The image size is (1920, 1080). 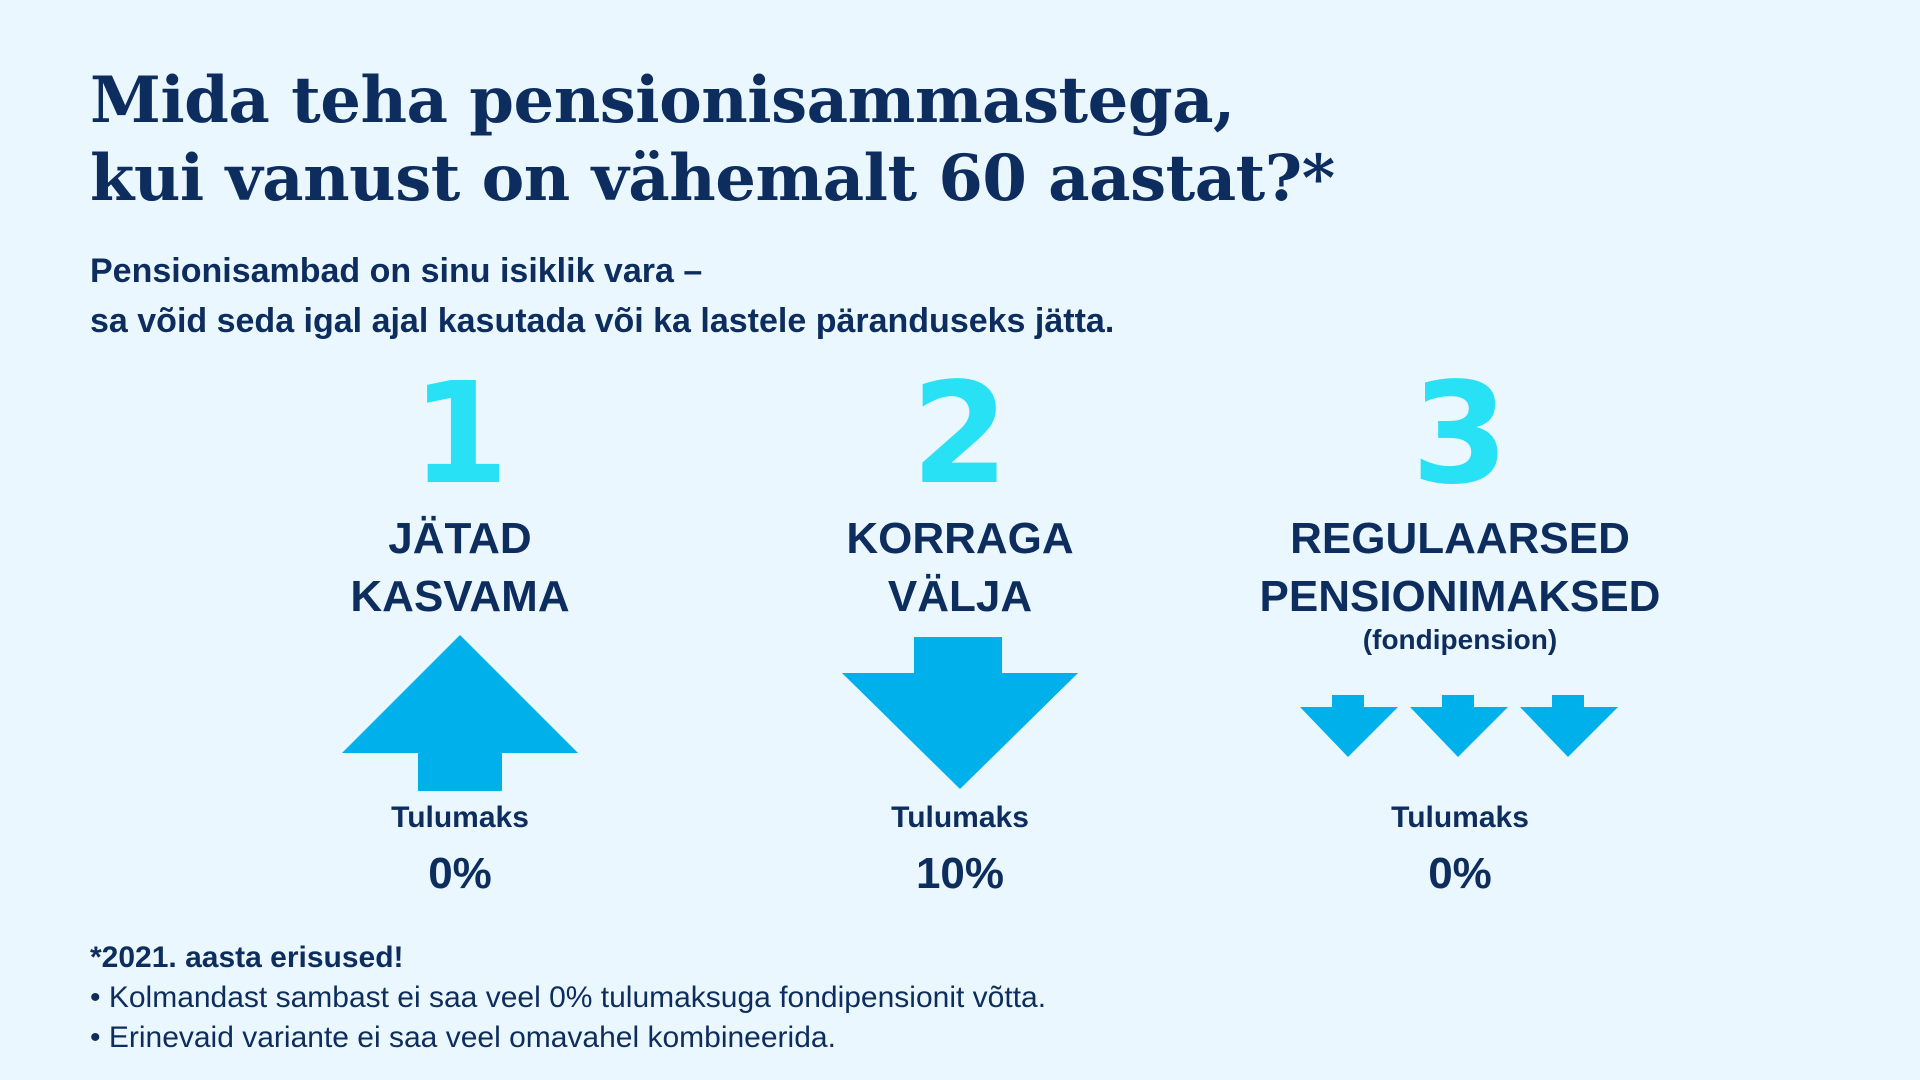 What do you see at coordinates (396, 271) in the screenshot?
I see `subtitle-line-1: Pensionisambad on sinu isiklik vara –` at bounding box center [396, 271].